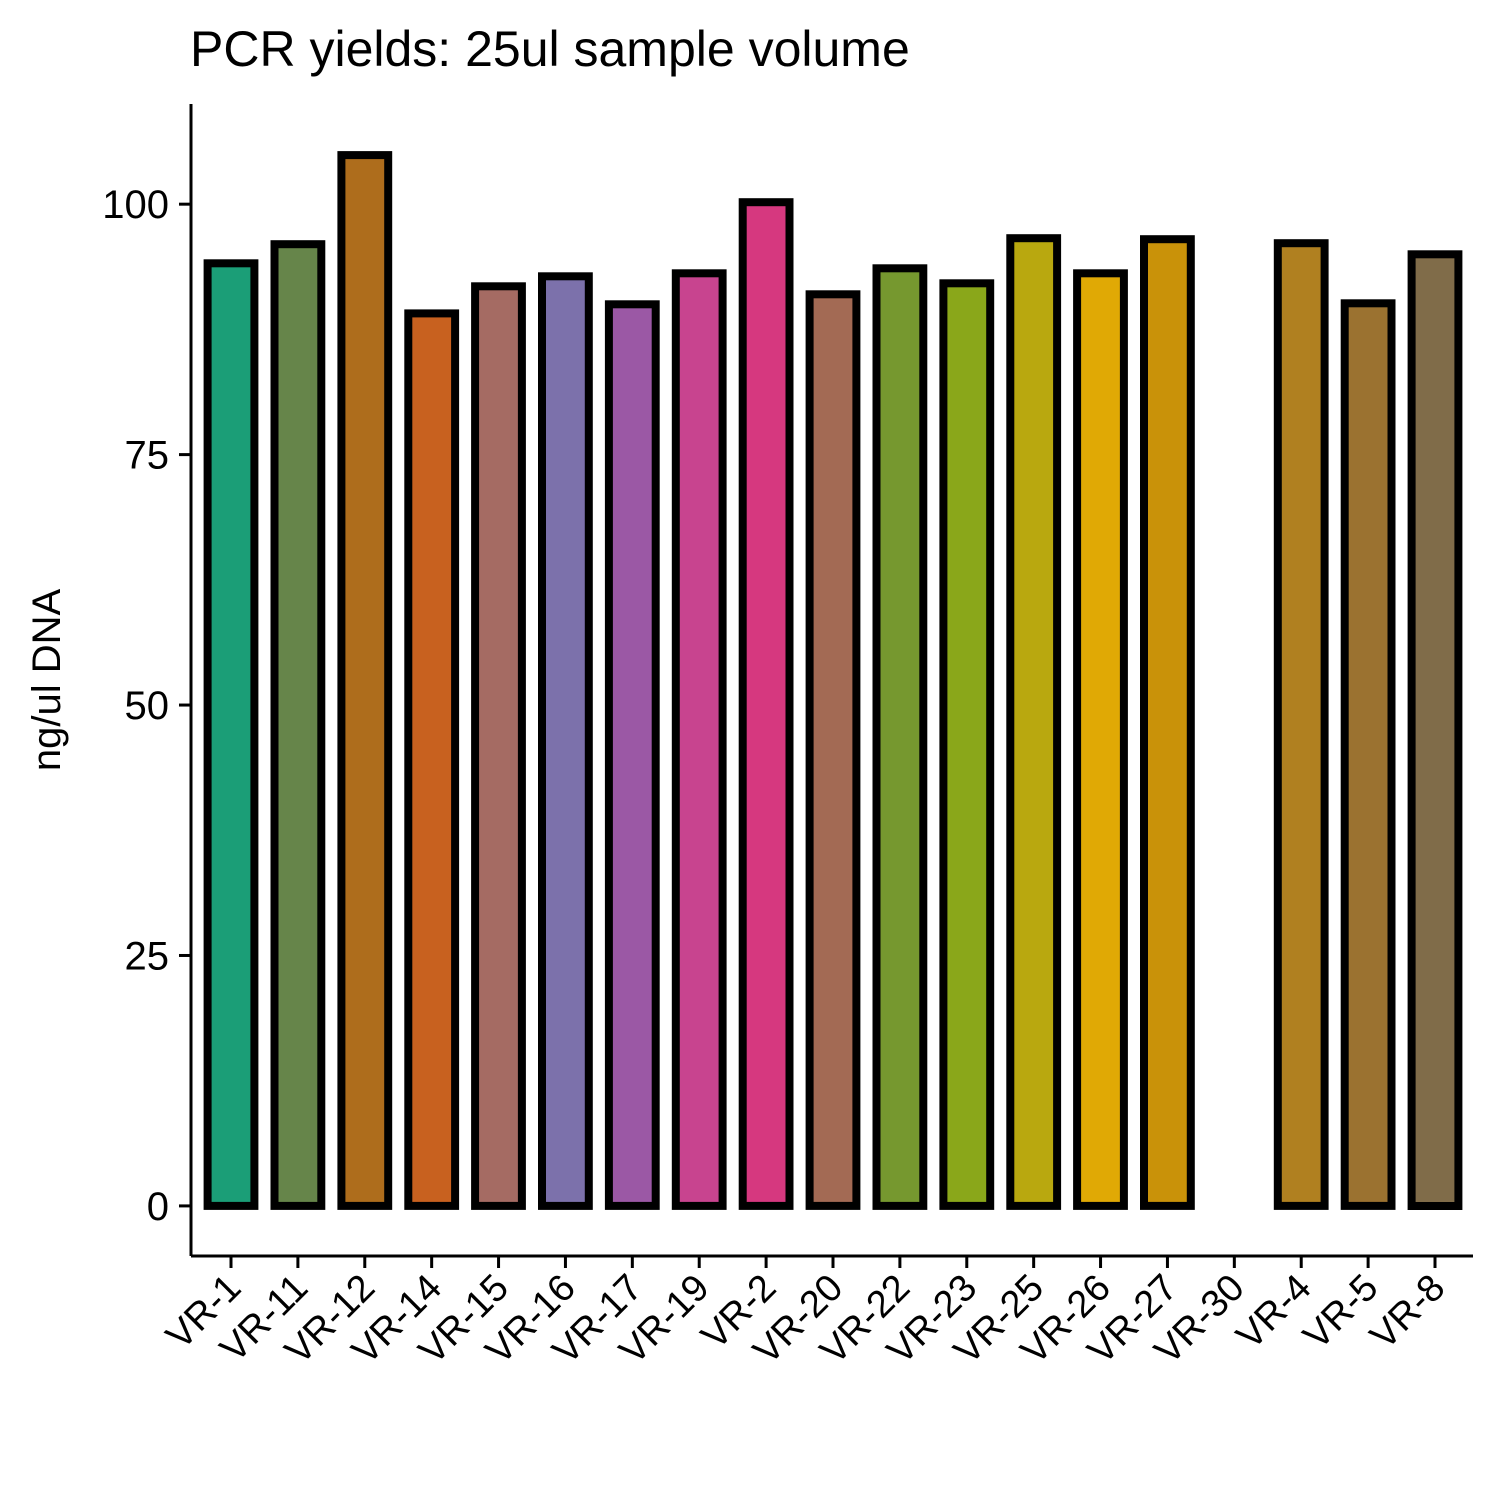  What do you see at coordinates (1274, 1312) in the screenshot?
I see `x-tick-label-vr-4: VR-4` at bounding box center [1274, 1312].